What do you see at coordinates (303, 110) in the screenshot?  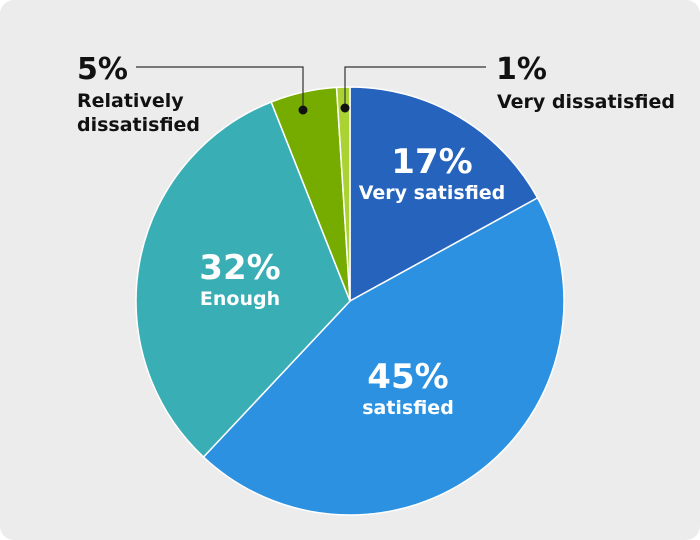 I see `leader-dot-relatively-dissatisfied` at bounding box center [303, 110].